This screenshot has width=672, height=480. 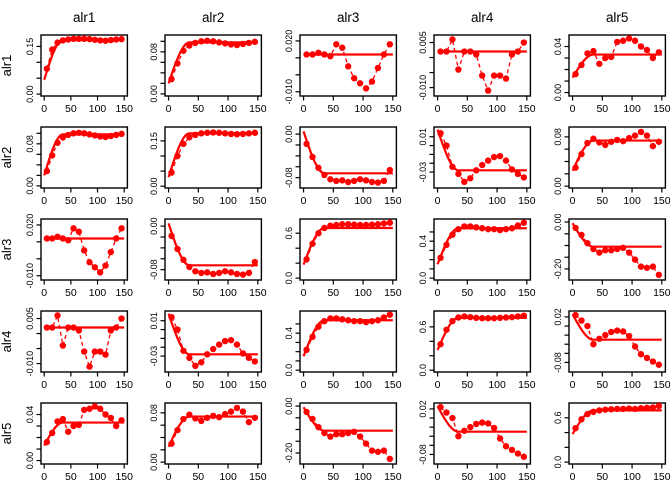 I want to click on panel-alr4-alr2: -0.03 0.01 0 50 100 150, so click(x=201, y=352).